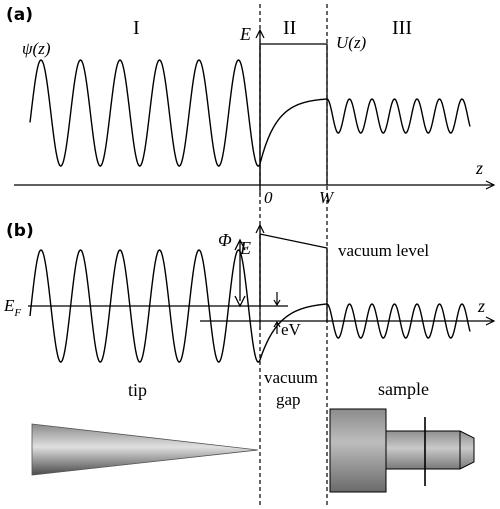 This screenshot has width=500, height=509. Describe the element at coordinates (288, 399) in the screenshot. I see `vacuum-gap-label-line2: gap` at that location.